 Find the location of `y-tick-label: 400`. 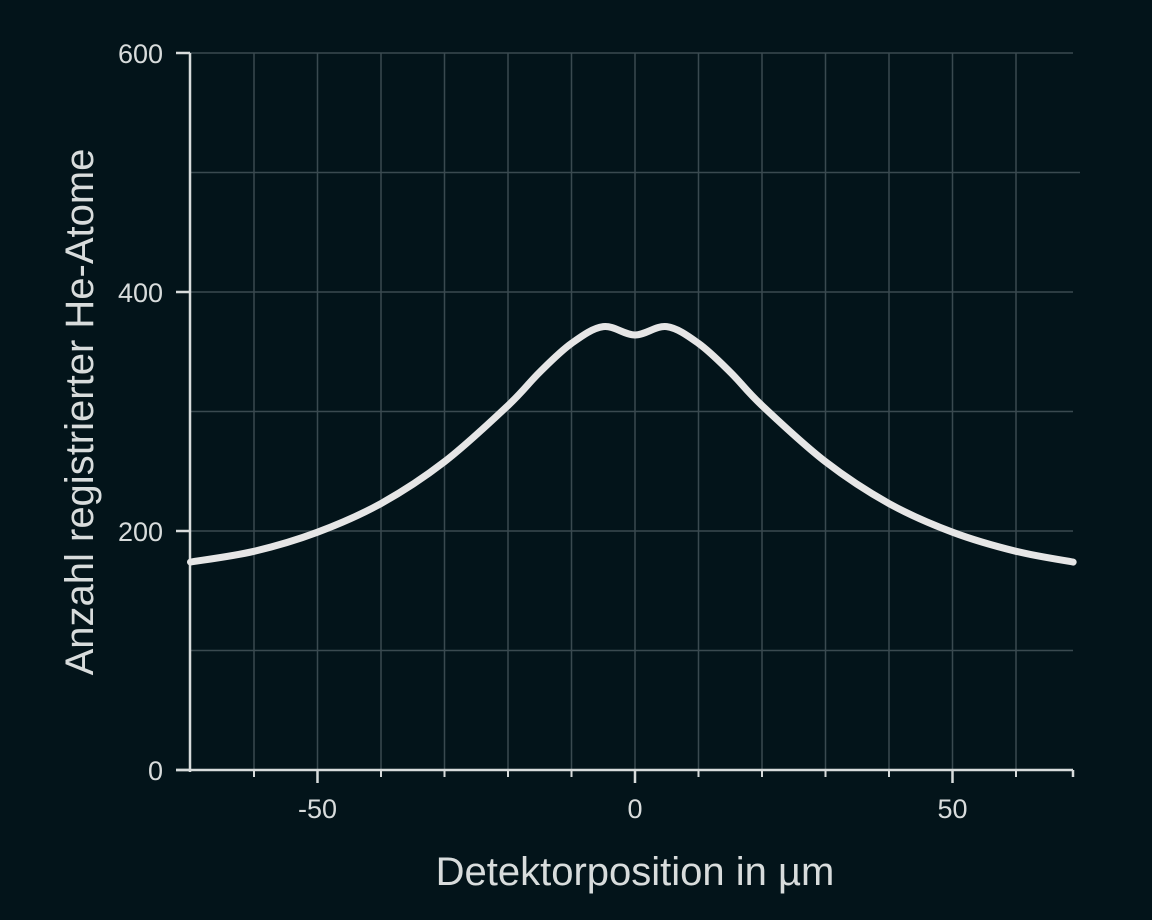

y-tick-label: 400 is located at coordinates (140, 293).